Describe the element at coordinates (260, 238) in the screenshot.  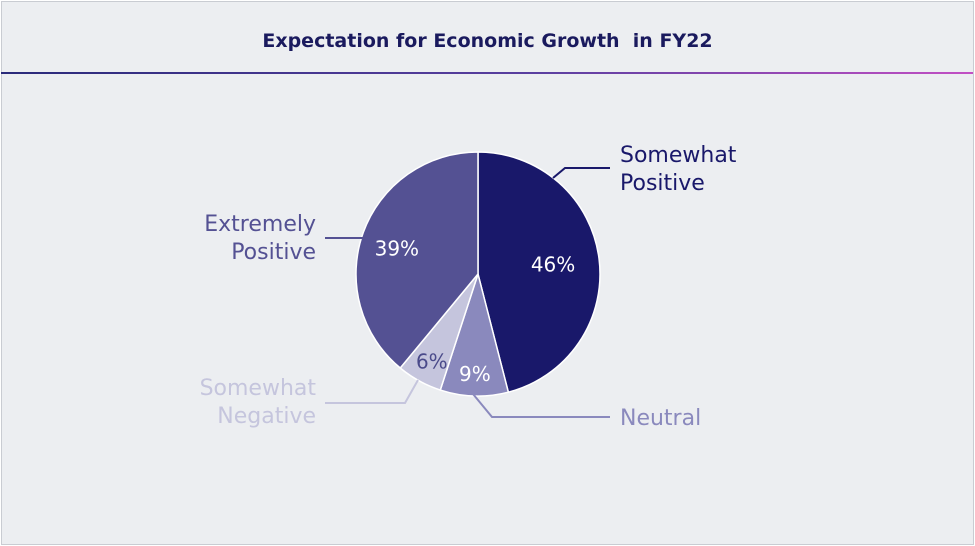
I see `slice-label-extremely-positive: Extremely Positive` at that location.